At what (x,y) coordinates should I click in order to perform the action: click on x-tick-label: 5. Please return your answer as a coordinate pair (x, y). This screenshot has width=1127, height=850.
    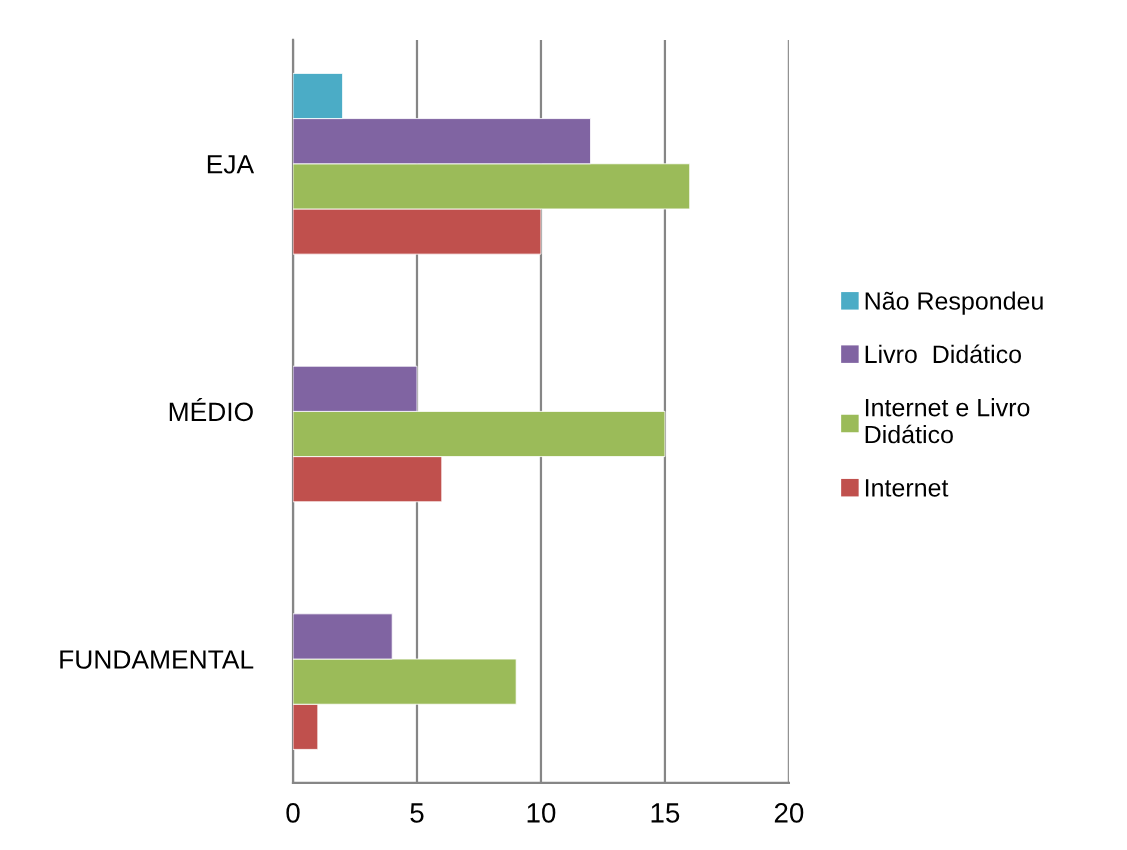
    Looking at the image, I should click on (417, 813).